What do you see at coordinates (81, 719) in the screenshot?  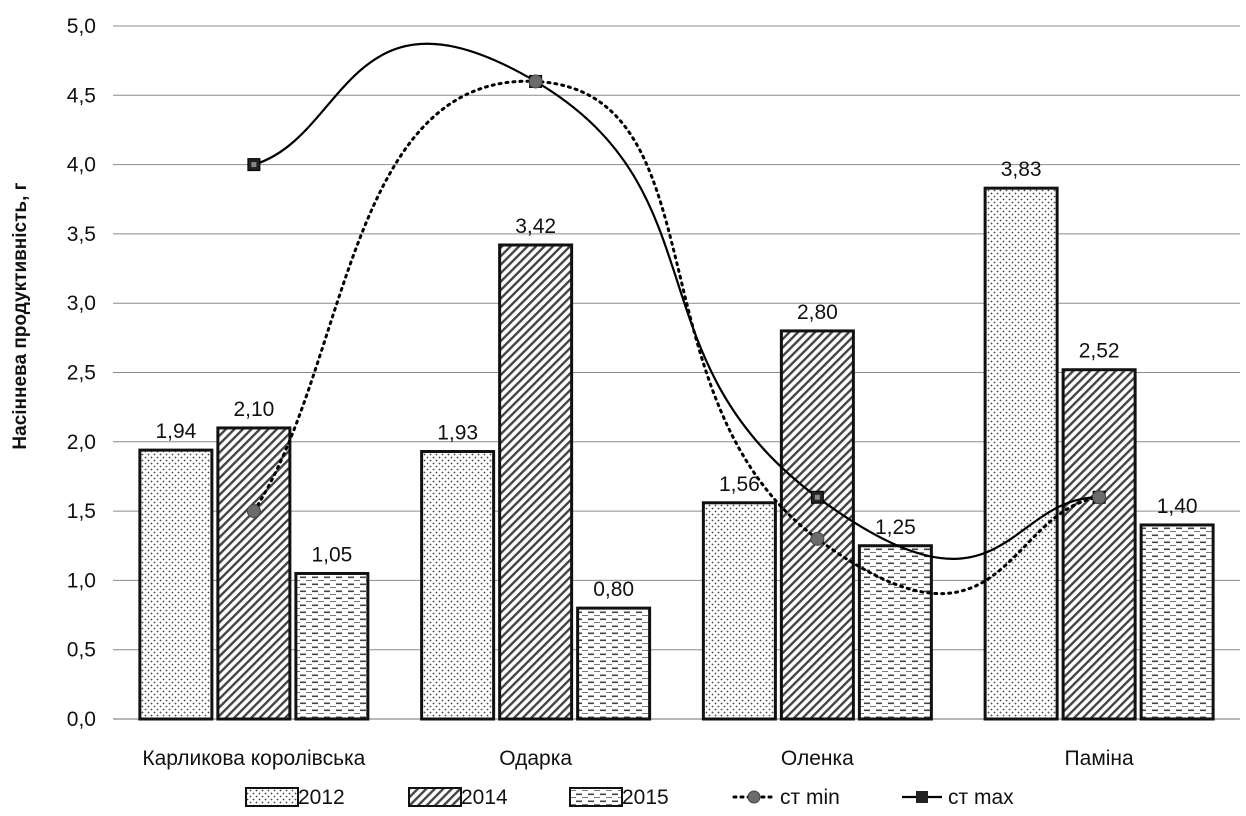 I see `y-tick-label: 0,0` at bounding box center [81, 719].